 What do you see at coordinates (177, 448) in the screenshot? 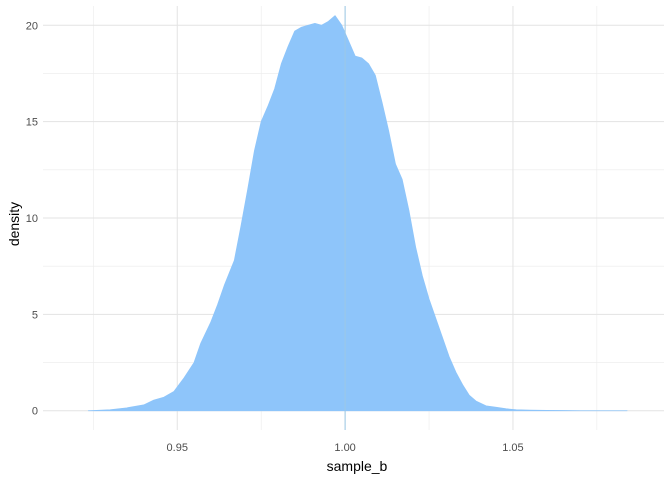
I see `x-tick-label: 0.95` at bounding box center [177, 448].